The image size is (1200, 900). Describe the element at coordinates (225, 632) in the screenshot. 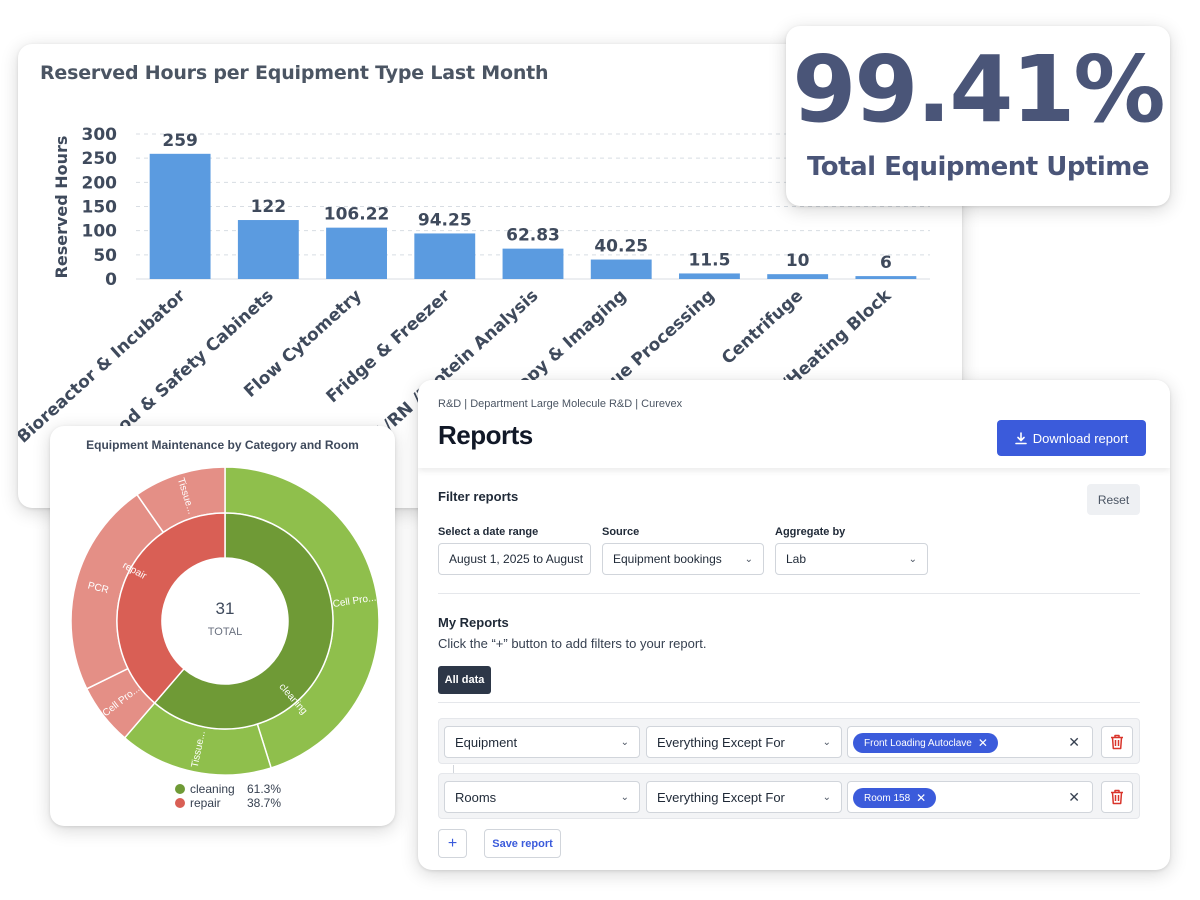

I see `donut-total-label: TOTAL` at that location.